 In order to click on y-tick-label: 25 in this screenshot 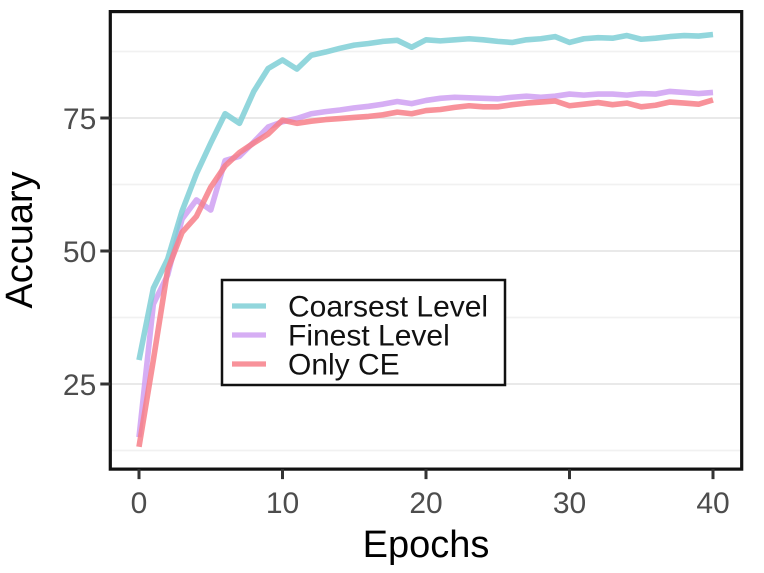, I will do `click(79, 385)`.